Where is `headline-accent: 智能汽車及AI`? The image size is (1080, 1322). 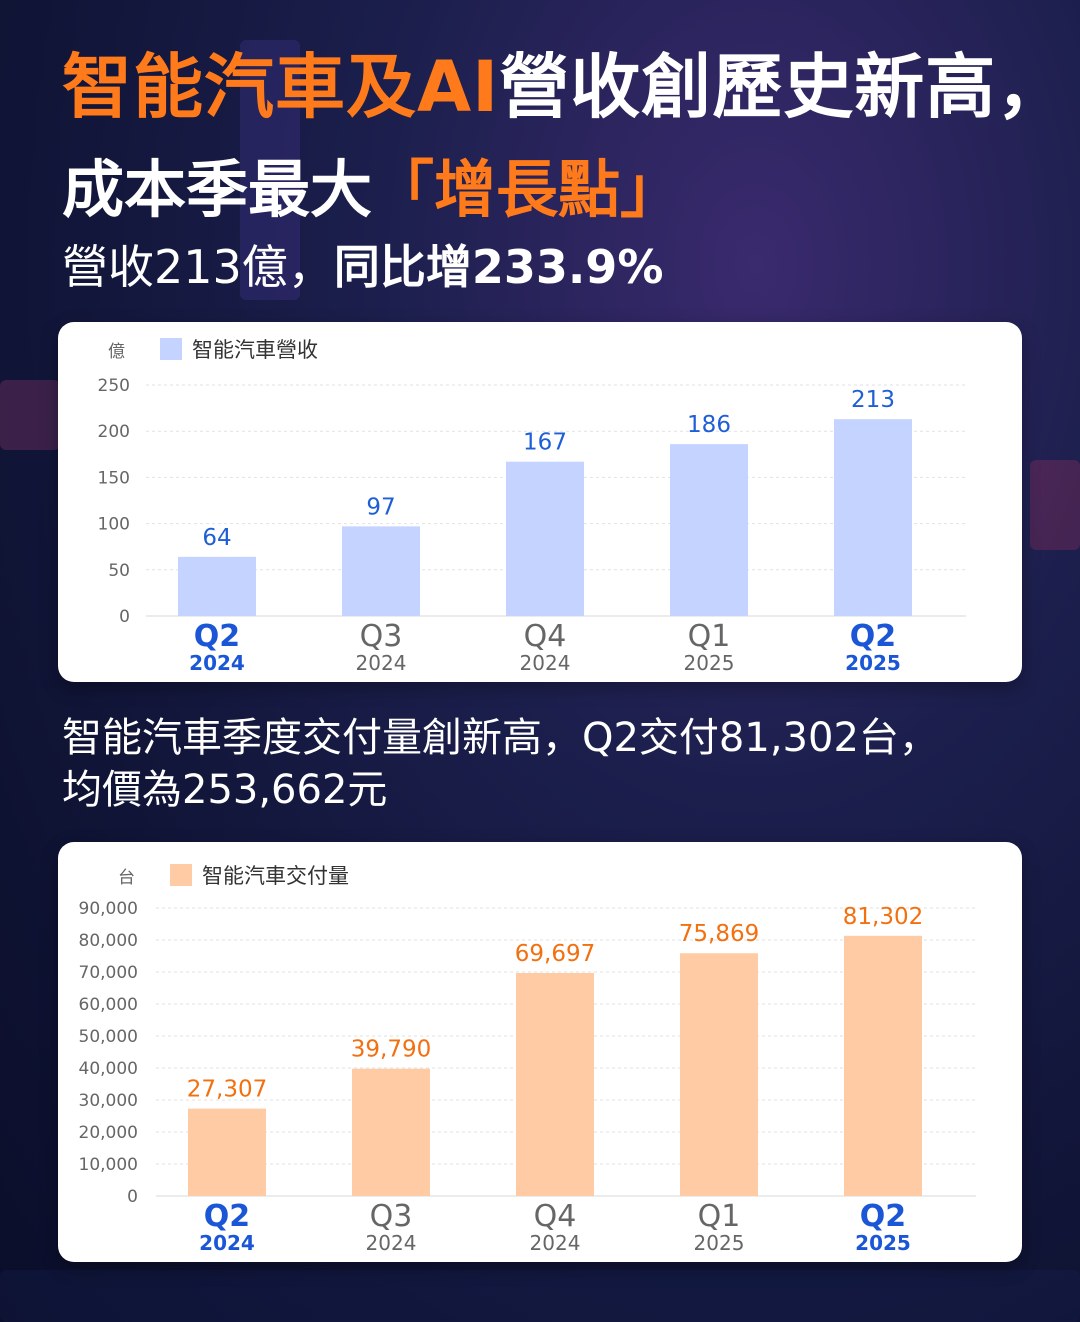
headline-accent: 智能汽車及AI is located at coordinates (281, 87).